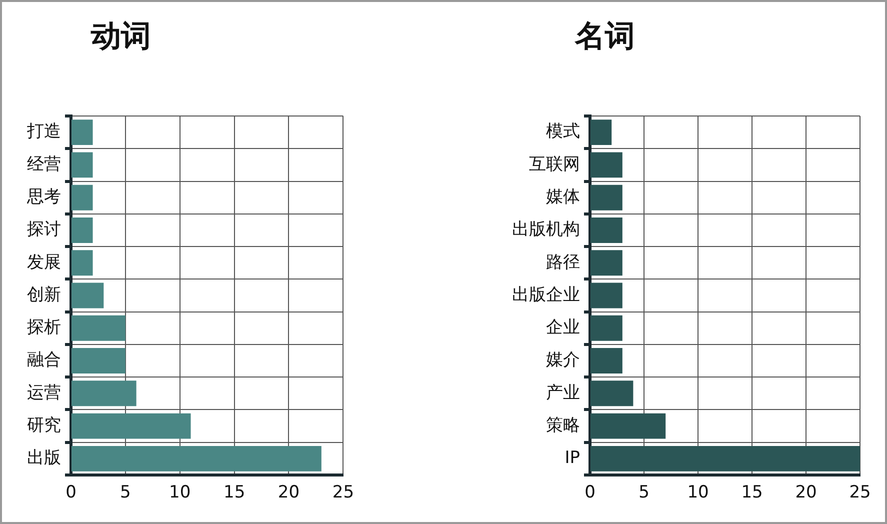 The image size is (887, 524). I want to click on y-tick-label: 发展, so click(44, 262).